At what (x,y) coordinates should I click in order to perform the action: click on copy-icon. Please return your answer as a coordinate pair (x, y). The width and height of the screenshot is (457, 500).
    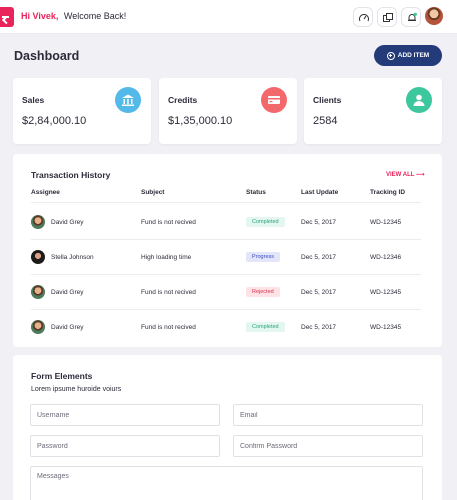
    Looking at the image, I should click on (387, 17).